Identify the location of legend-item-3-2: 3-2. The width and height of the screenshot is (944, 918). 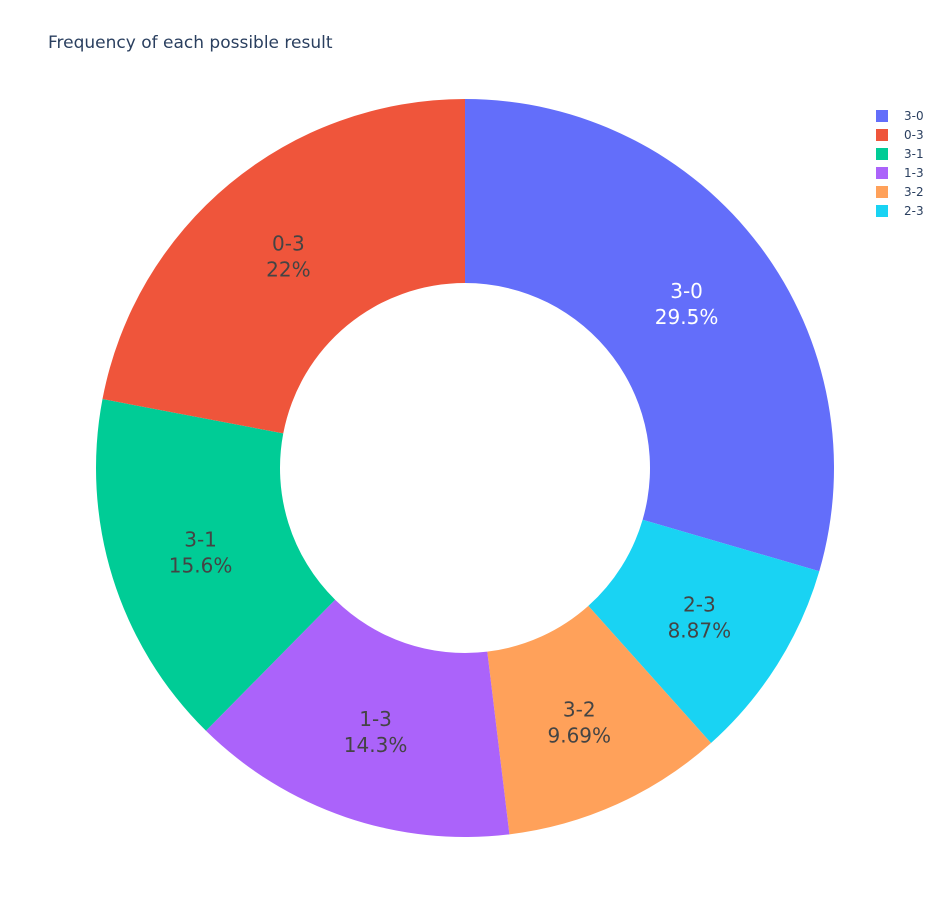
(900, 191).